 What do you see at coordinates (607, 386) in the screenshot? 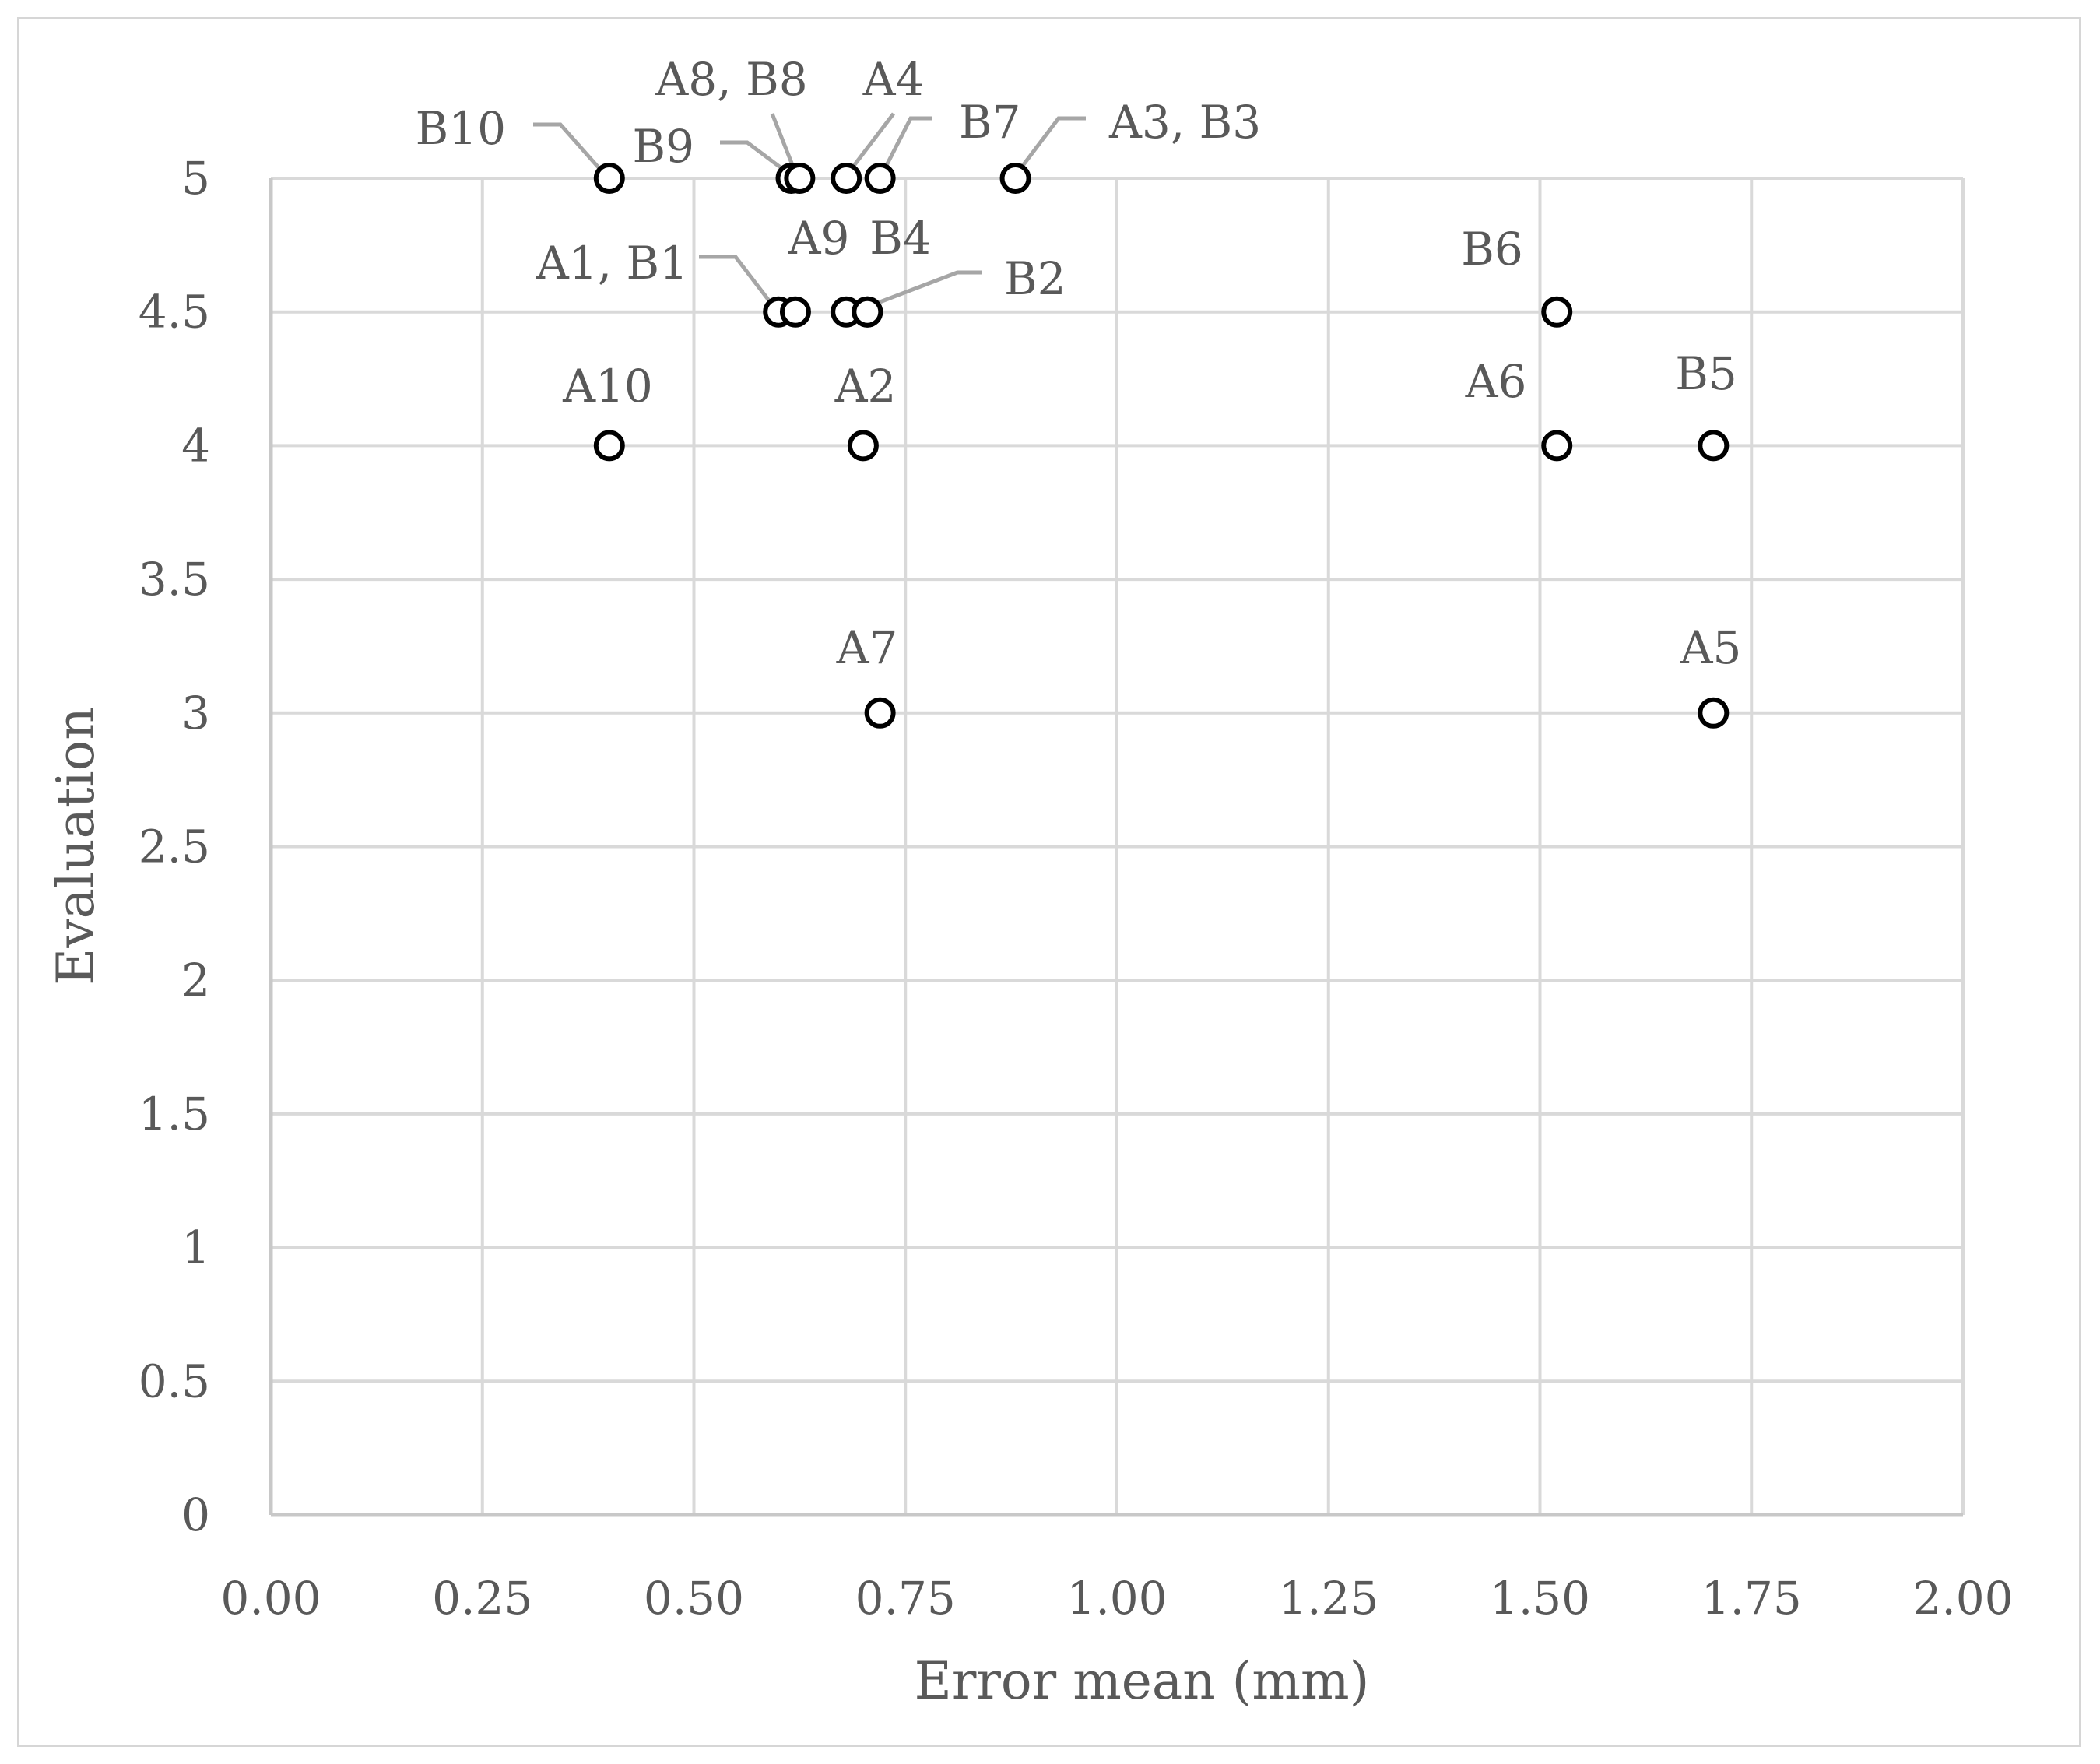
I see `point-label: A10` at bounding box center [607, 386].